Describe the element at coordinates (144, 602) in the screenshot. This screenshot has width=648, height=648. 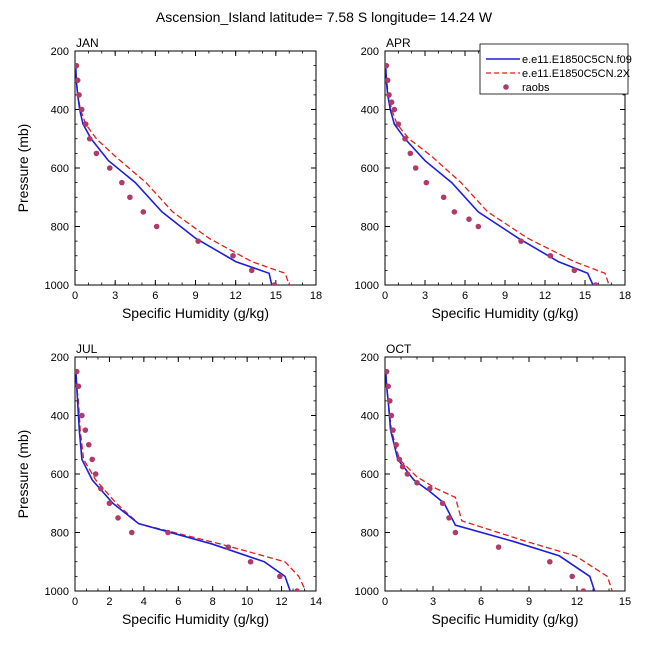
I see `x-tick-label: 4` at that location.